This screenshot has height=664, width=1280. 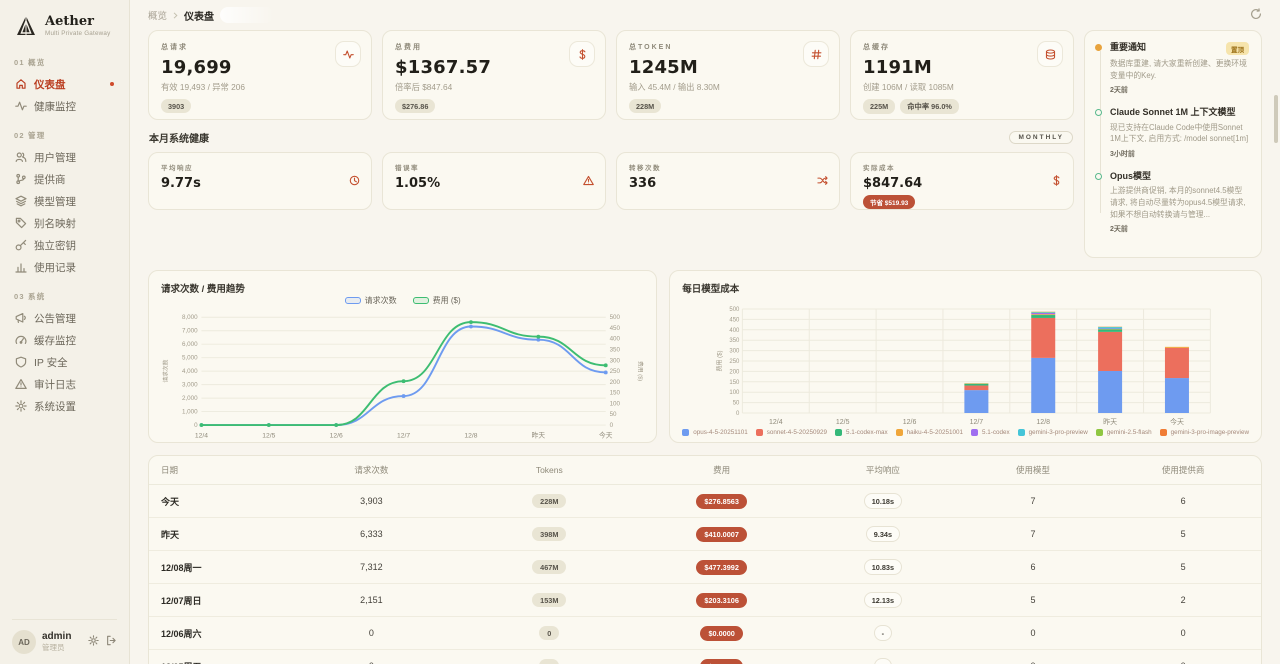 What do you see at coordinates (866, 433) in the screenshot?
I see `legend-label: 5.1-codex-max` at bounding box center [866, 433].